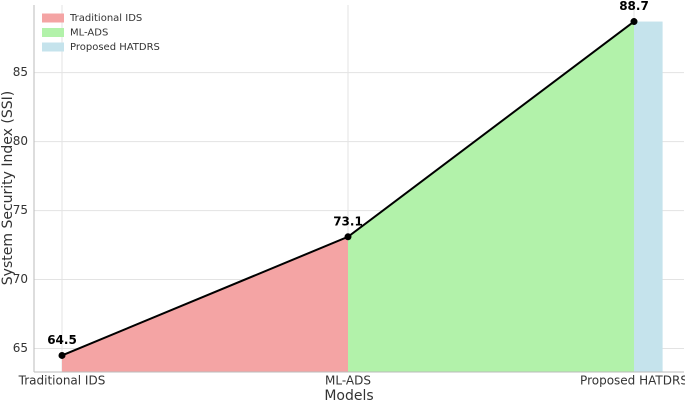 This screenshot has width=685, height=401. What do you see at coordinates (348, 221) in the screenshot?
I see `data-label: 73.1` at bounding box center [348, 221].